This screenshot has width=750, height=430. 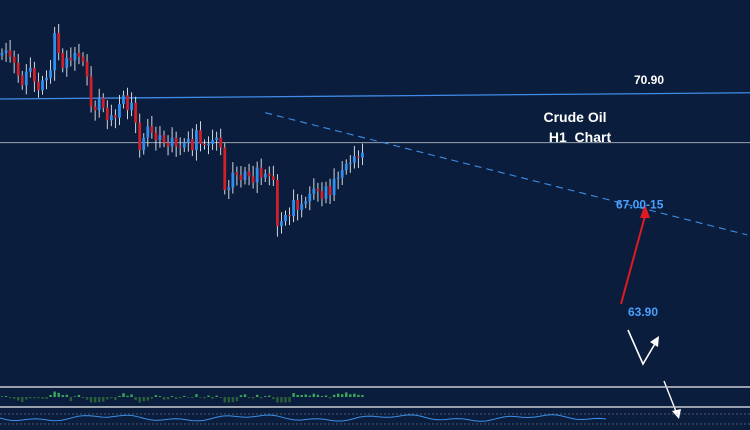 I want to click on indicator-histogram, so click(x=182, y=397).